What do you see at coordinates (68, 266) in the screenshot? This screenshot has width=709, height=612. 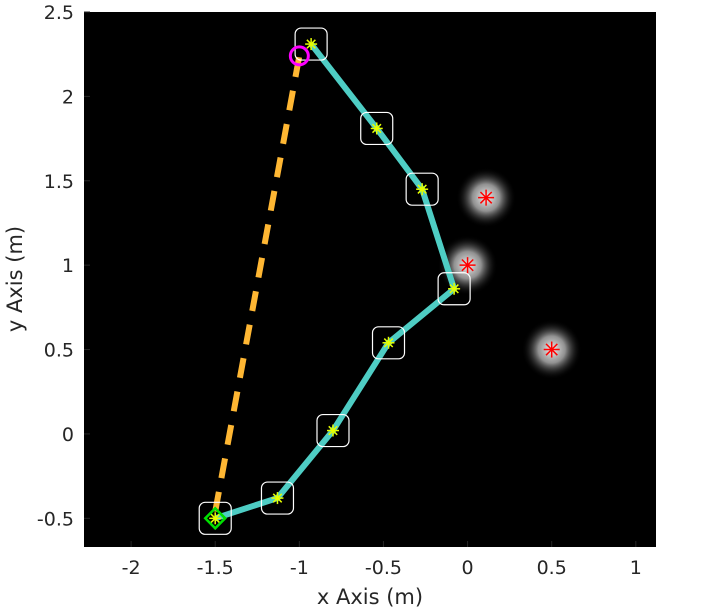 I see `y-tick-label-3: 1` at bounding box center [68, 266].